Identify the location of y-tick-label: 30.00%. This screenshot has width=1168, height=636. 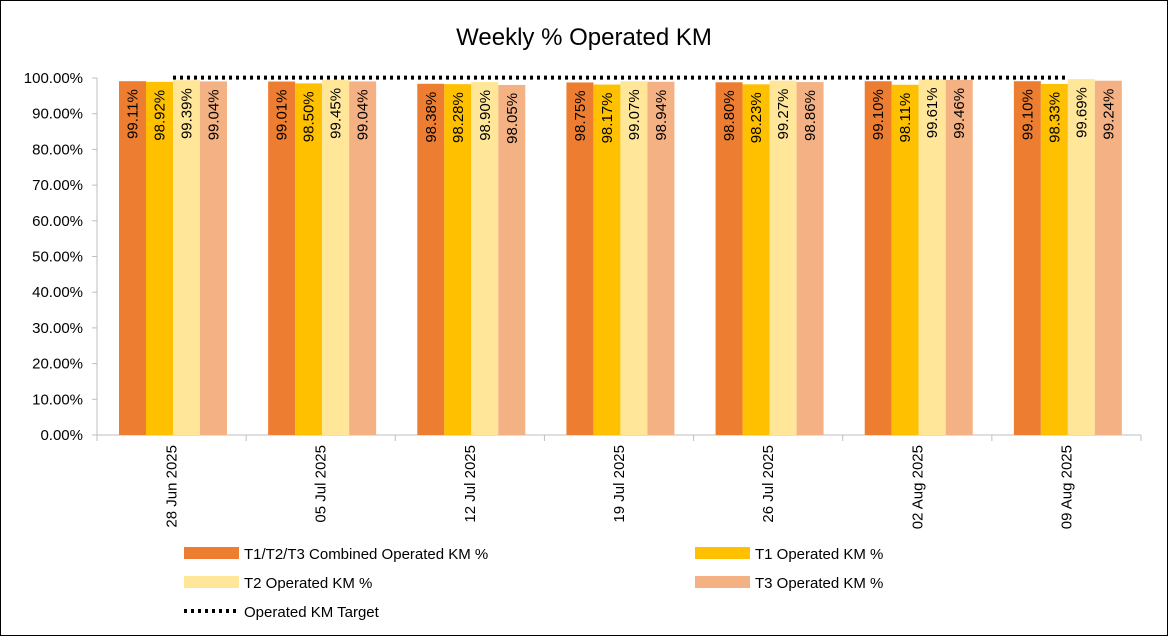
(57, 328).